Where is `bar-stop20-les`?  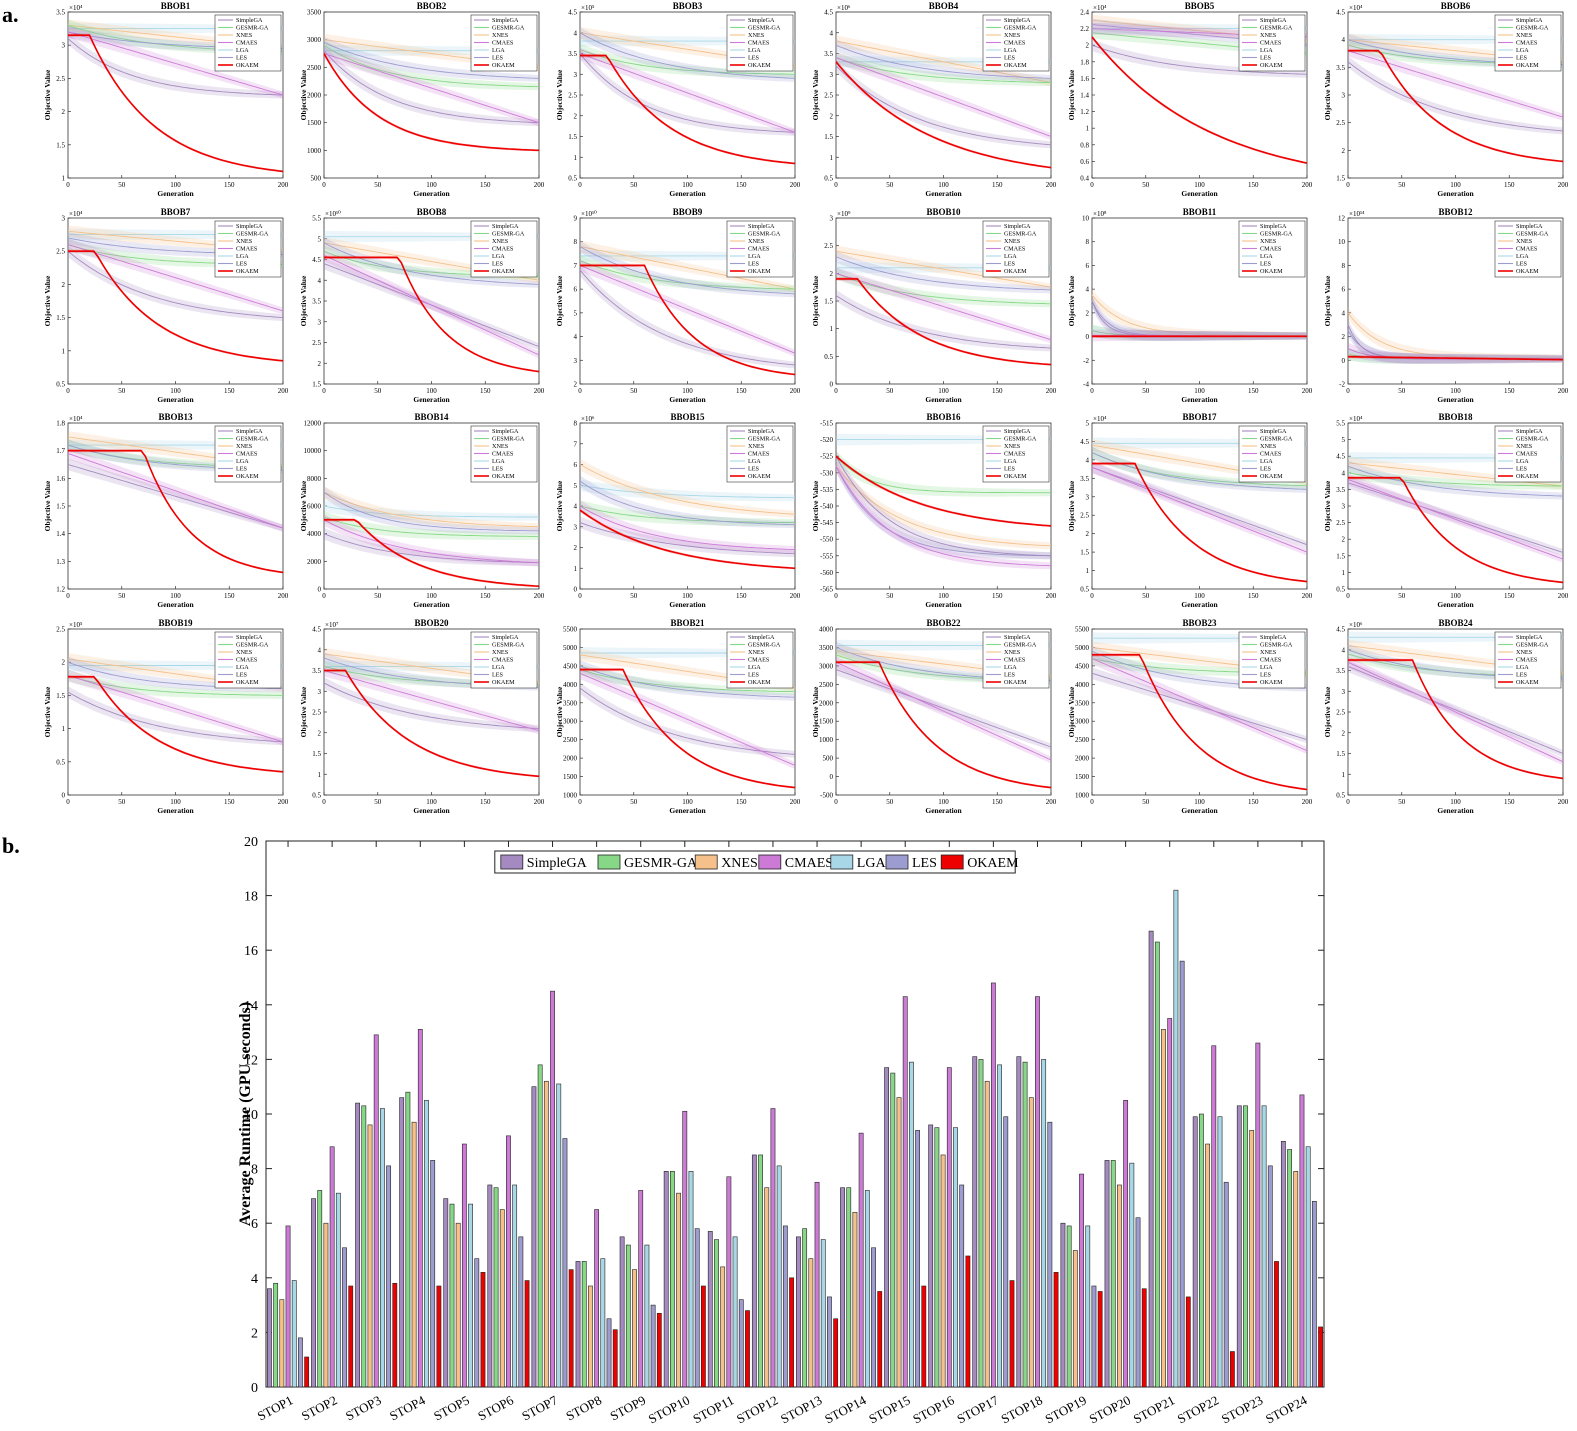 bar-stop20-les is located at coordinates (1138, 1302).